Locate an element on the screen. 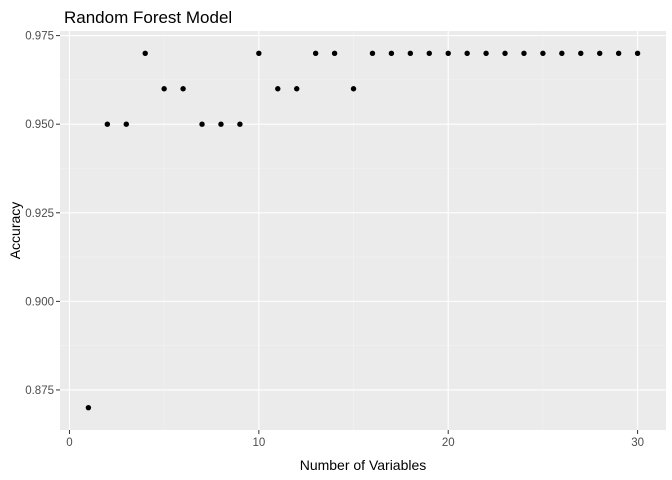 The width and height of the screenshot is (672, 480). x-tick-label: 30 is located at coordinates (637, 443).